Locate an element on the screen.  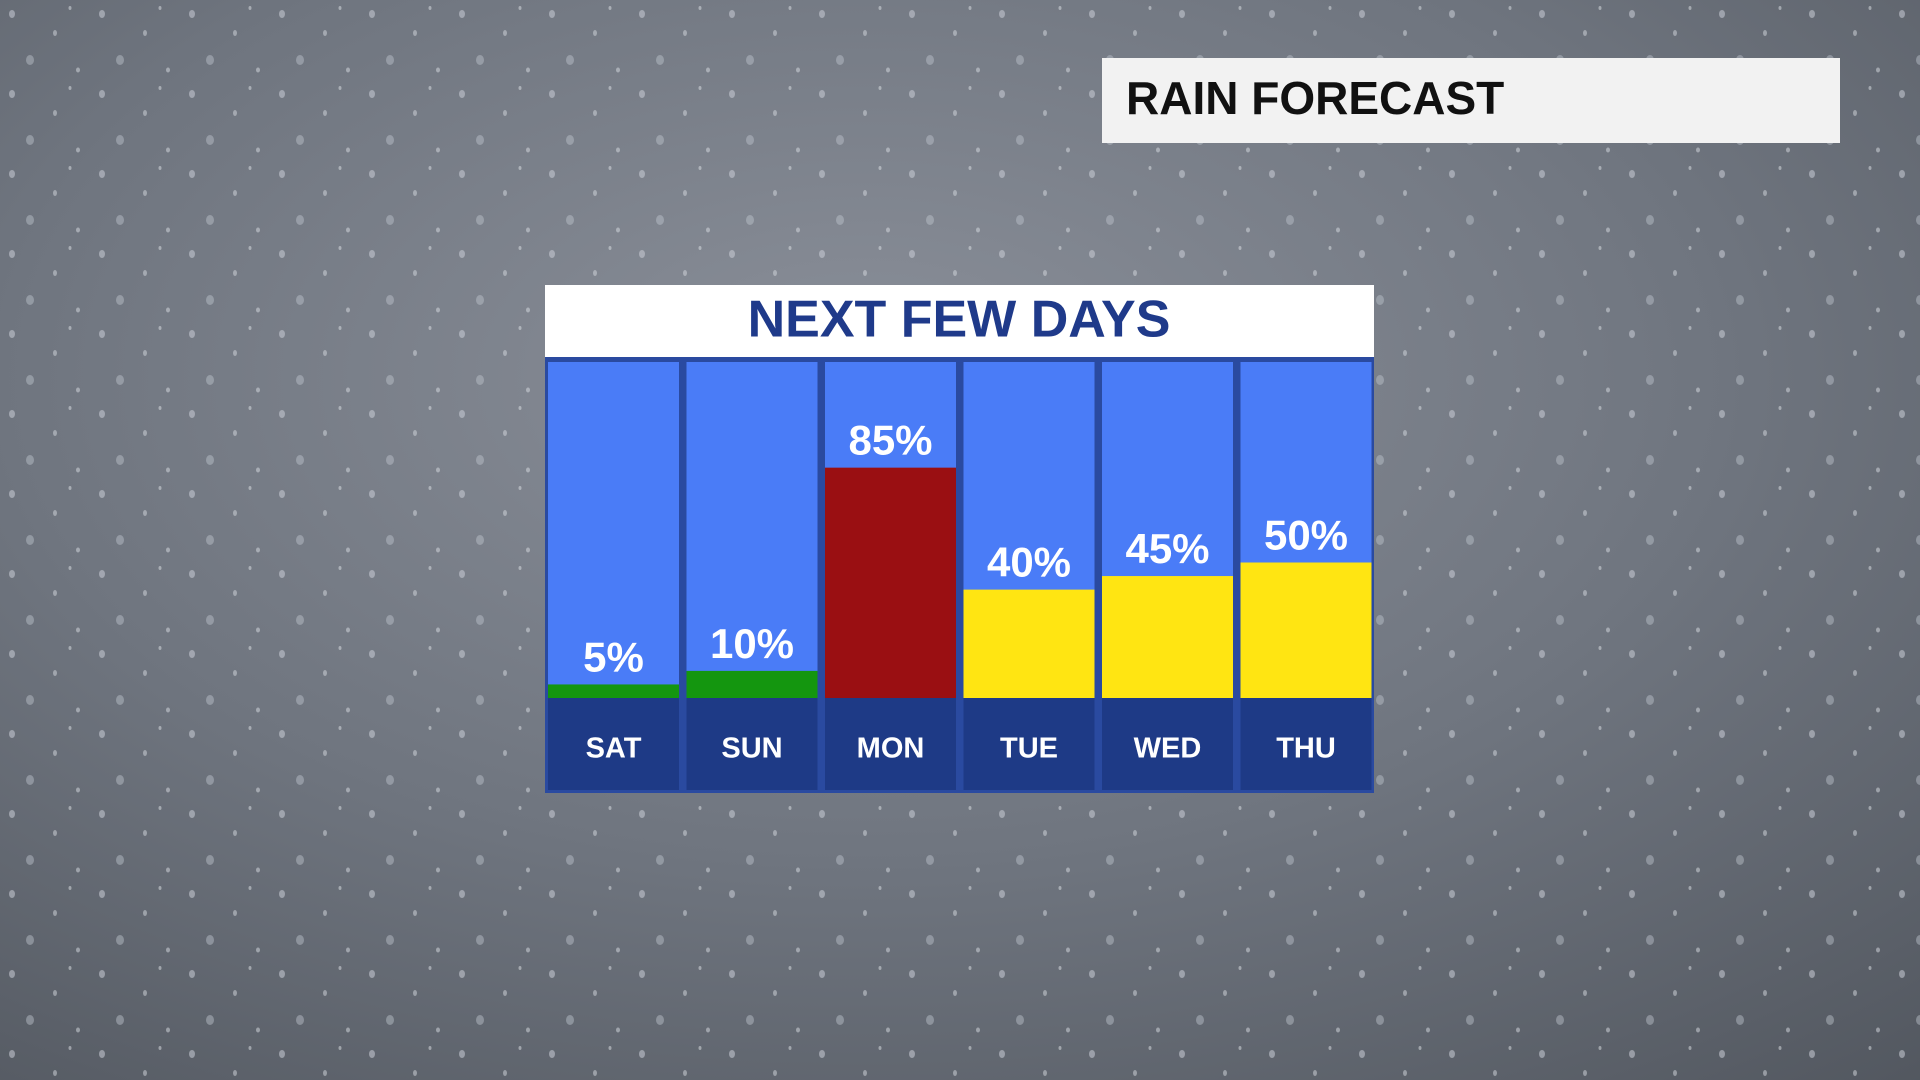
value-label: 50% is located at coordinates (1306, 535).